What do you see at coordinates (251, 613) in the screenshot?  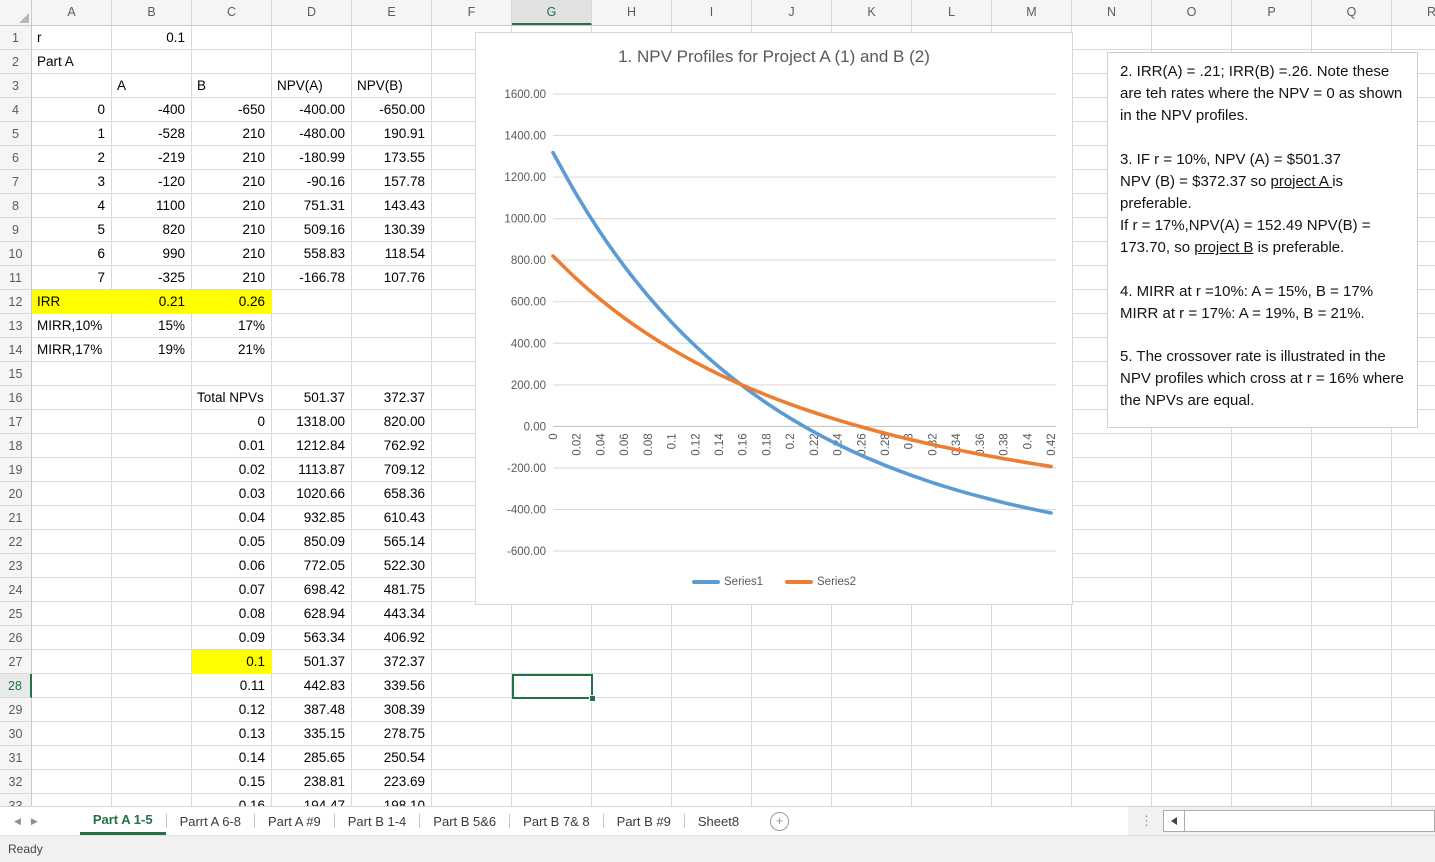 I see `cell-C25: 0.08` at bounding box center [251, 613].